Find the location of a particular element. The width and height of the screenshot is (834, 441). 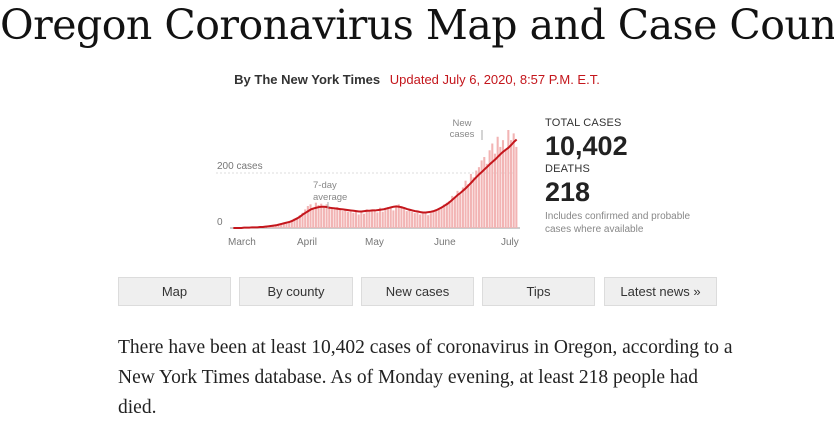

seven-day-average-line is located at coordinates (375, 183).